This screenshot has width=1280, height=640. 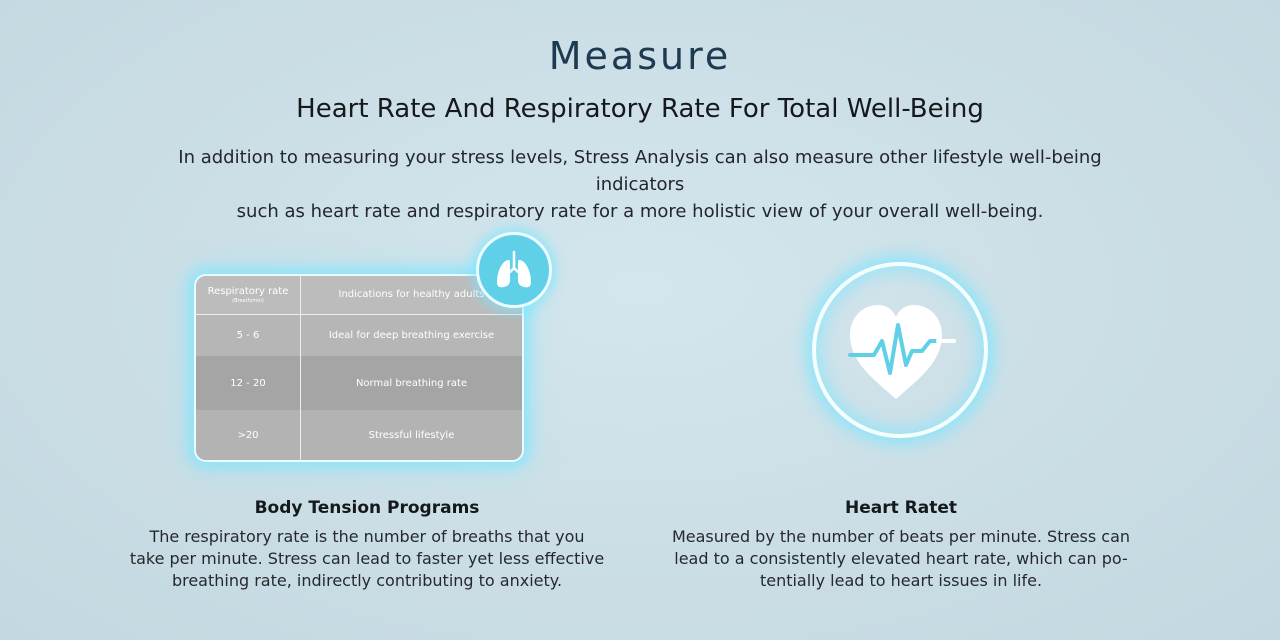 I want to click on page-title: Measure, so click(x=640, y=56).